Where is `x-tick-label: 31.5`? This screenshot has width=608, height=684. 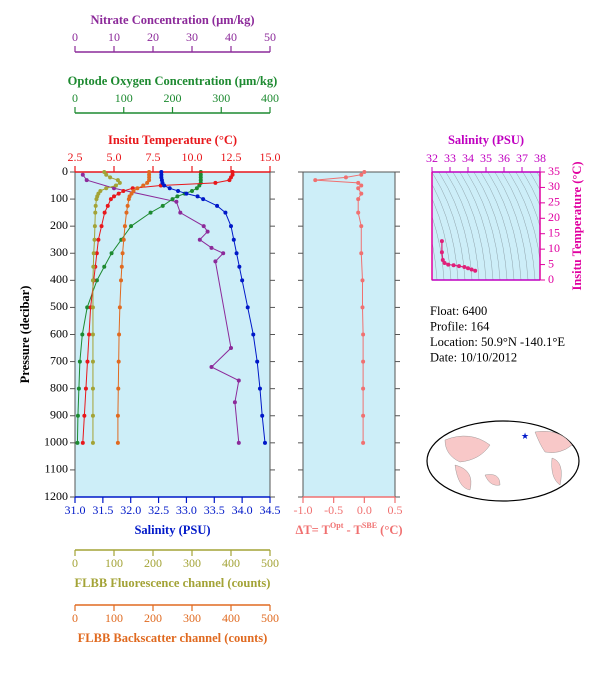
x-tick-label: 31.5 is located at coordinates (102, 510).